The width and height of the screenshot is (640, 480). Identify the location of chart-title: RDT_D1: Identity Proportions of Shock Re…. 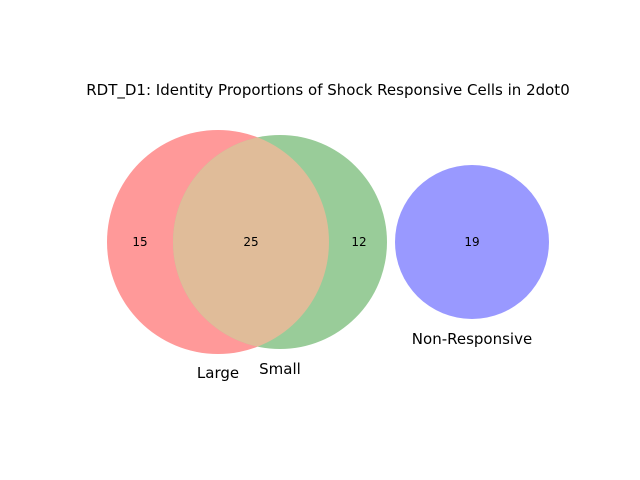
(328, 90).